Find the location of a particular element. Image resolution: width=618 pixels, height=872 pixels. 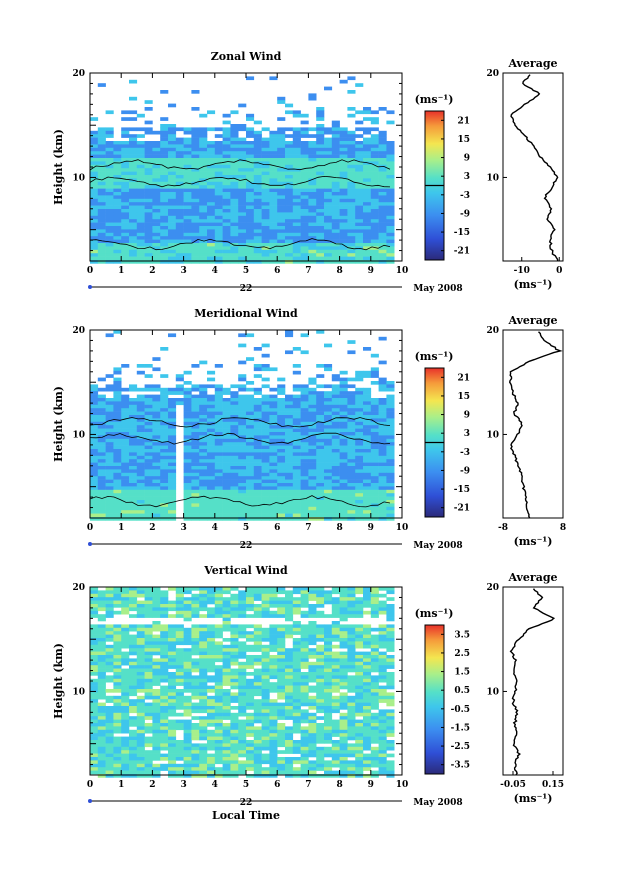

x-tick-label: 10 is located at coordinates (402, 528).